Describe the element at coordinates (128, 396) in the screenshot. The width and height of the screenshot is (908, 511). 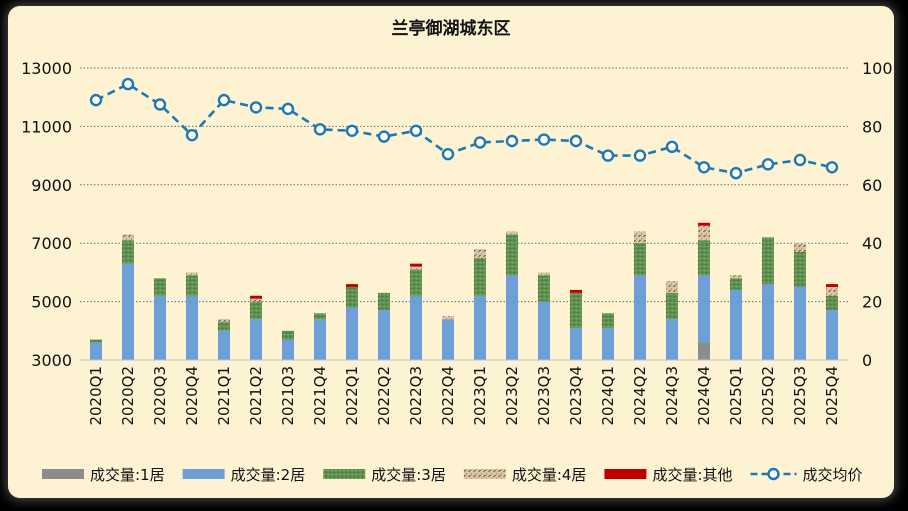
I see `x-tick-label: 2020Q2` at that location.